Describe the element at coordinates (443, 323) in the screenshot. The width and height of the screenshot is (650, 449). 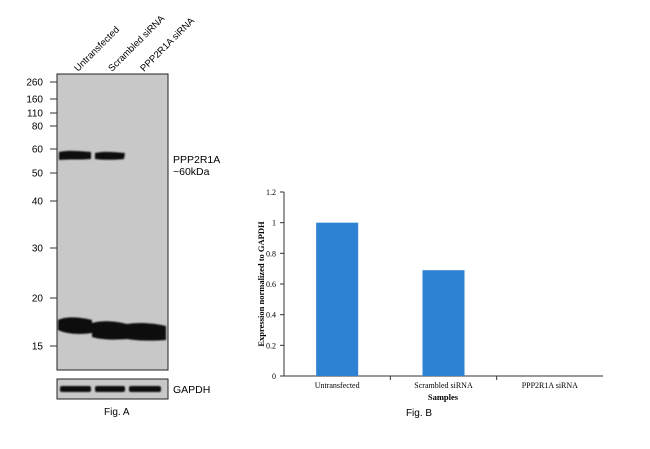
I see `bar-scrambled-sirna` at that location.